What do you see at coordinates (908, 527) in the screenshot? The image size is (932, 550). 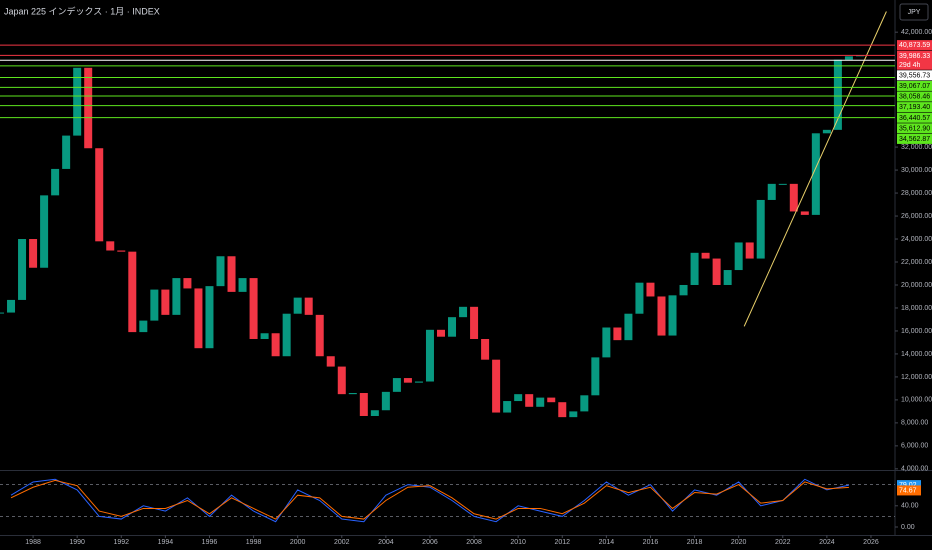 I see `y-tick-label: 0.00` at bounding box center [908, 527].